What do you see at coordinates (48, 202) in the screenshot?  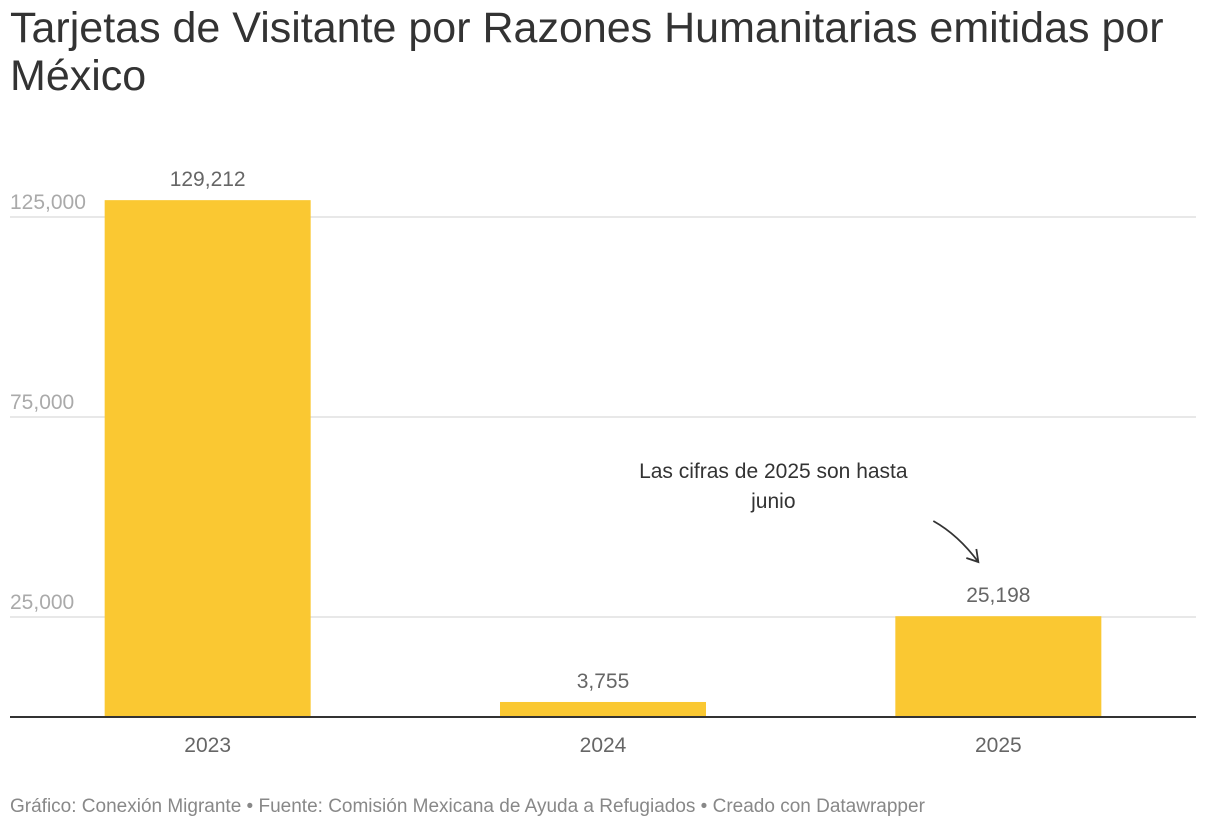 I see `y-tick-label: 125,000` at bounding box center [48, 202].